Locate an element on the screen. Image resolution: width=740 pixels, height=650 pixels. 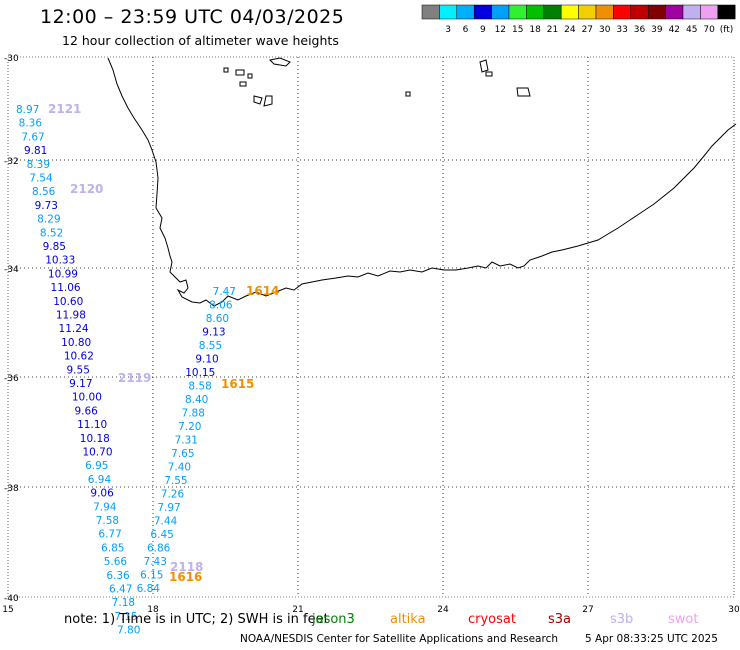
swh-value: 7.55 is located at coordinates (175, 481).